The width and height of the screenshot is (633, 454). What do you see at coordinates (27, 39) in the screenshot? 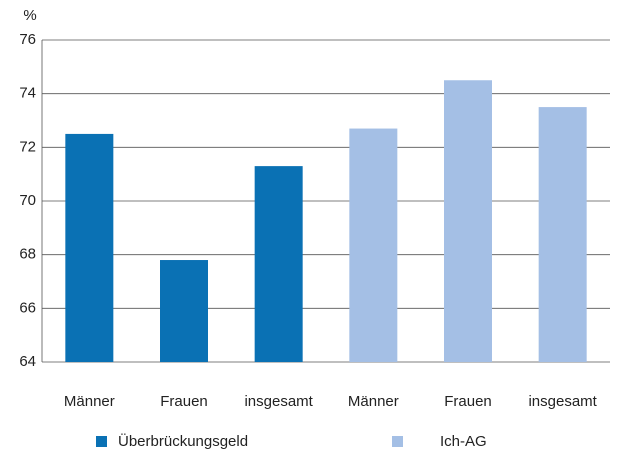
I see `y-tick-label: 76` at bounding box center [27, 39].